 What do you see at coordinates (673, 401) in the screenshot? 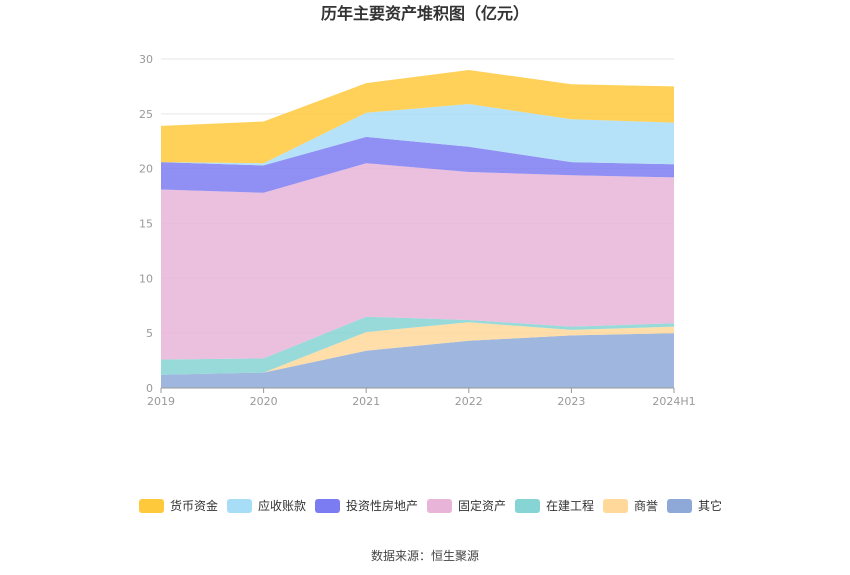
I see `x-tick-label: 2024H1` at bounding box center [673, 401].